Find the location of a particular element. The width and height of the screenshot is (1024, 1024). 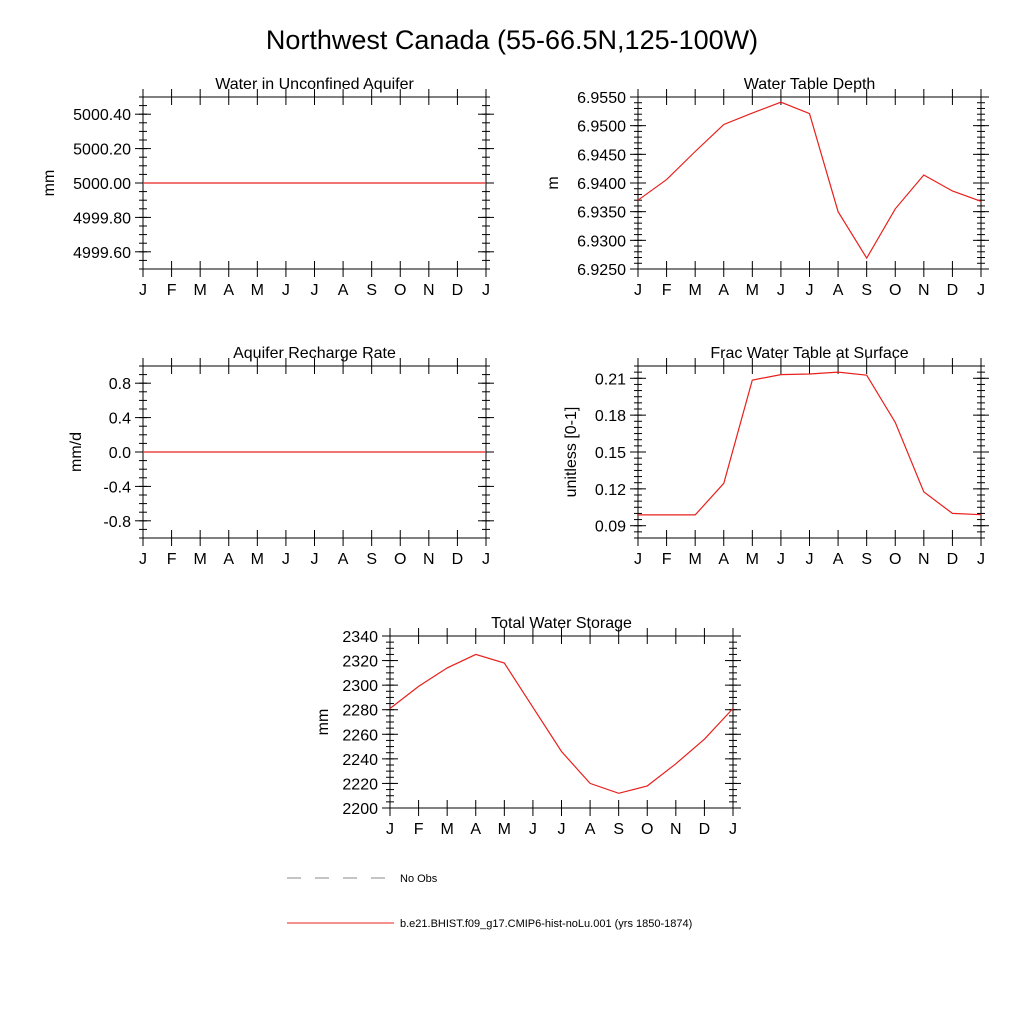

panel-title: Frac Water Table at Surface is located at coordinates (809, 353).